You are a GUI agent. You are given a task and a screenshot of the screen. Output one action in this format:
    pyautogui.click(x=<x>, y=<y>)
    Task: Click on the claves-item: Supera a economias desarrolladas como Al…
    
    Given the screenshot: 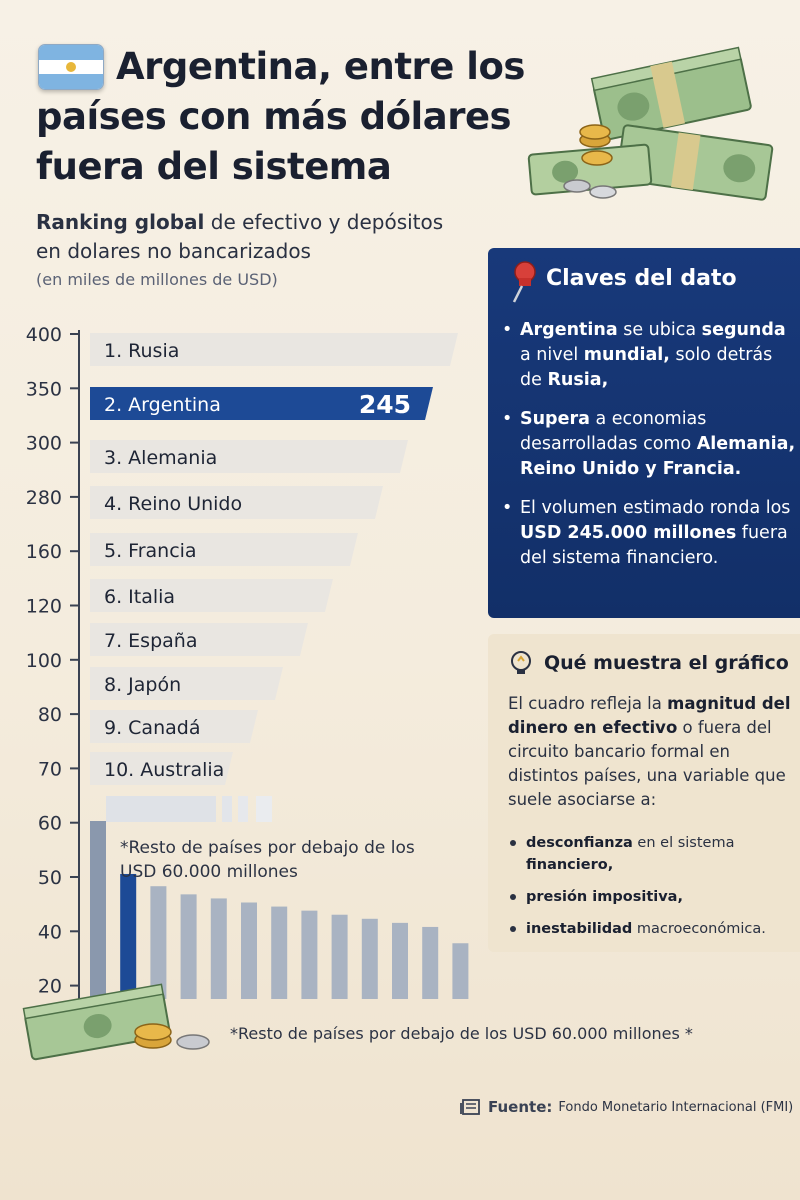 What is the action you would take?
    pyautogui.click(x=649, y=444)
    